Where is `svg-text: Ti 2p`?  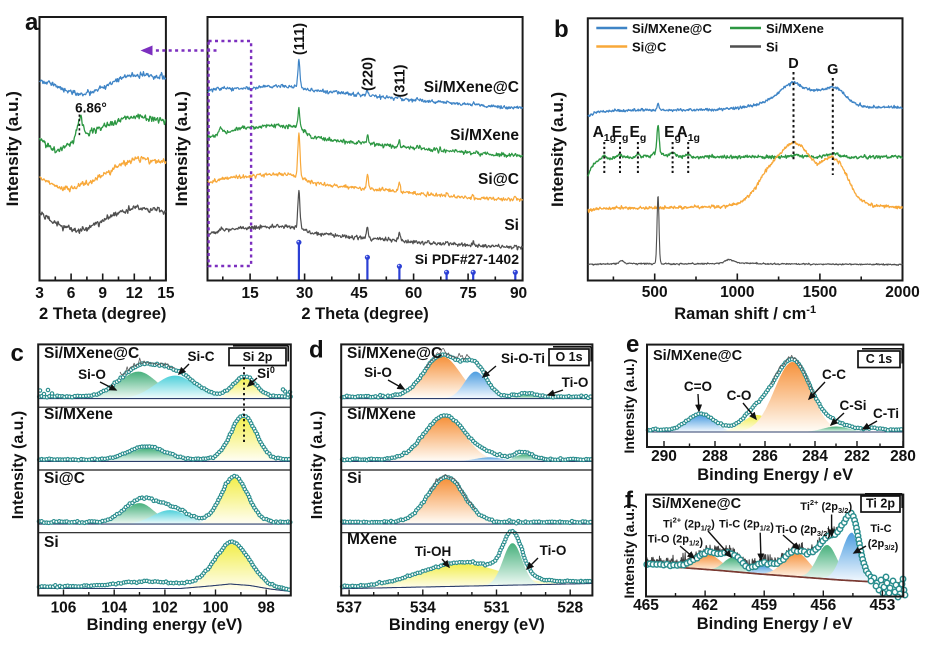
svg-text: Ti 2p is located at coordinates (880, 504).